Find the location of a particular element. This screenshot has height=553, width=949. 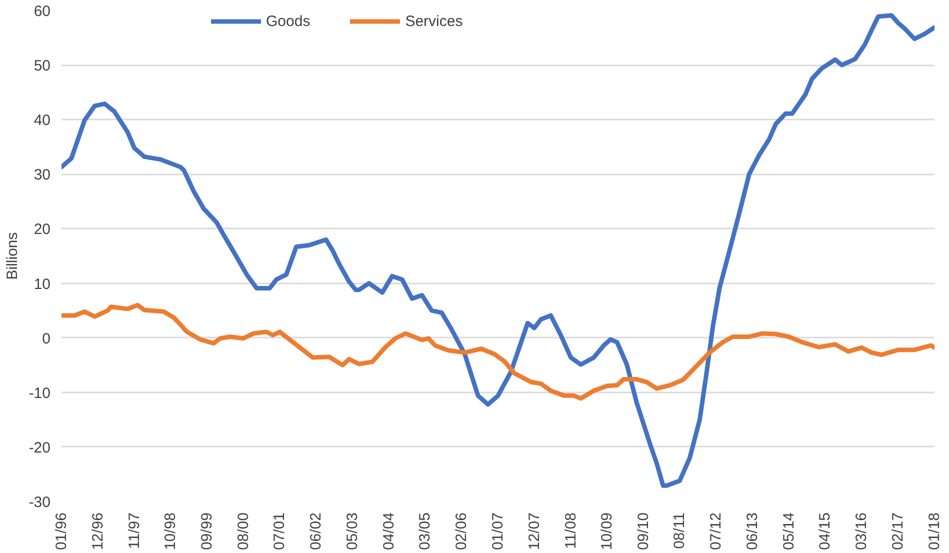

y-tick-label: 20 is located at coordinates (42, 229).